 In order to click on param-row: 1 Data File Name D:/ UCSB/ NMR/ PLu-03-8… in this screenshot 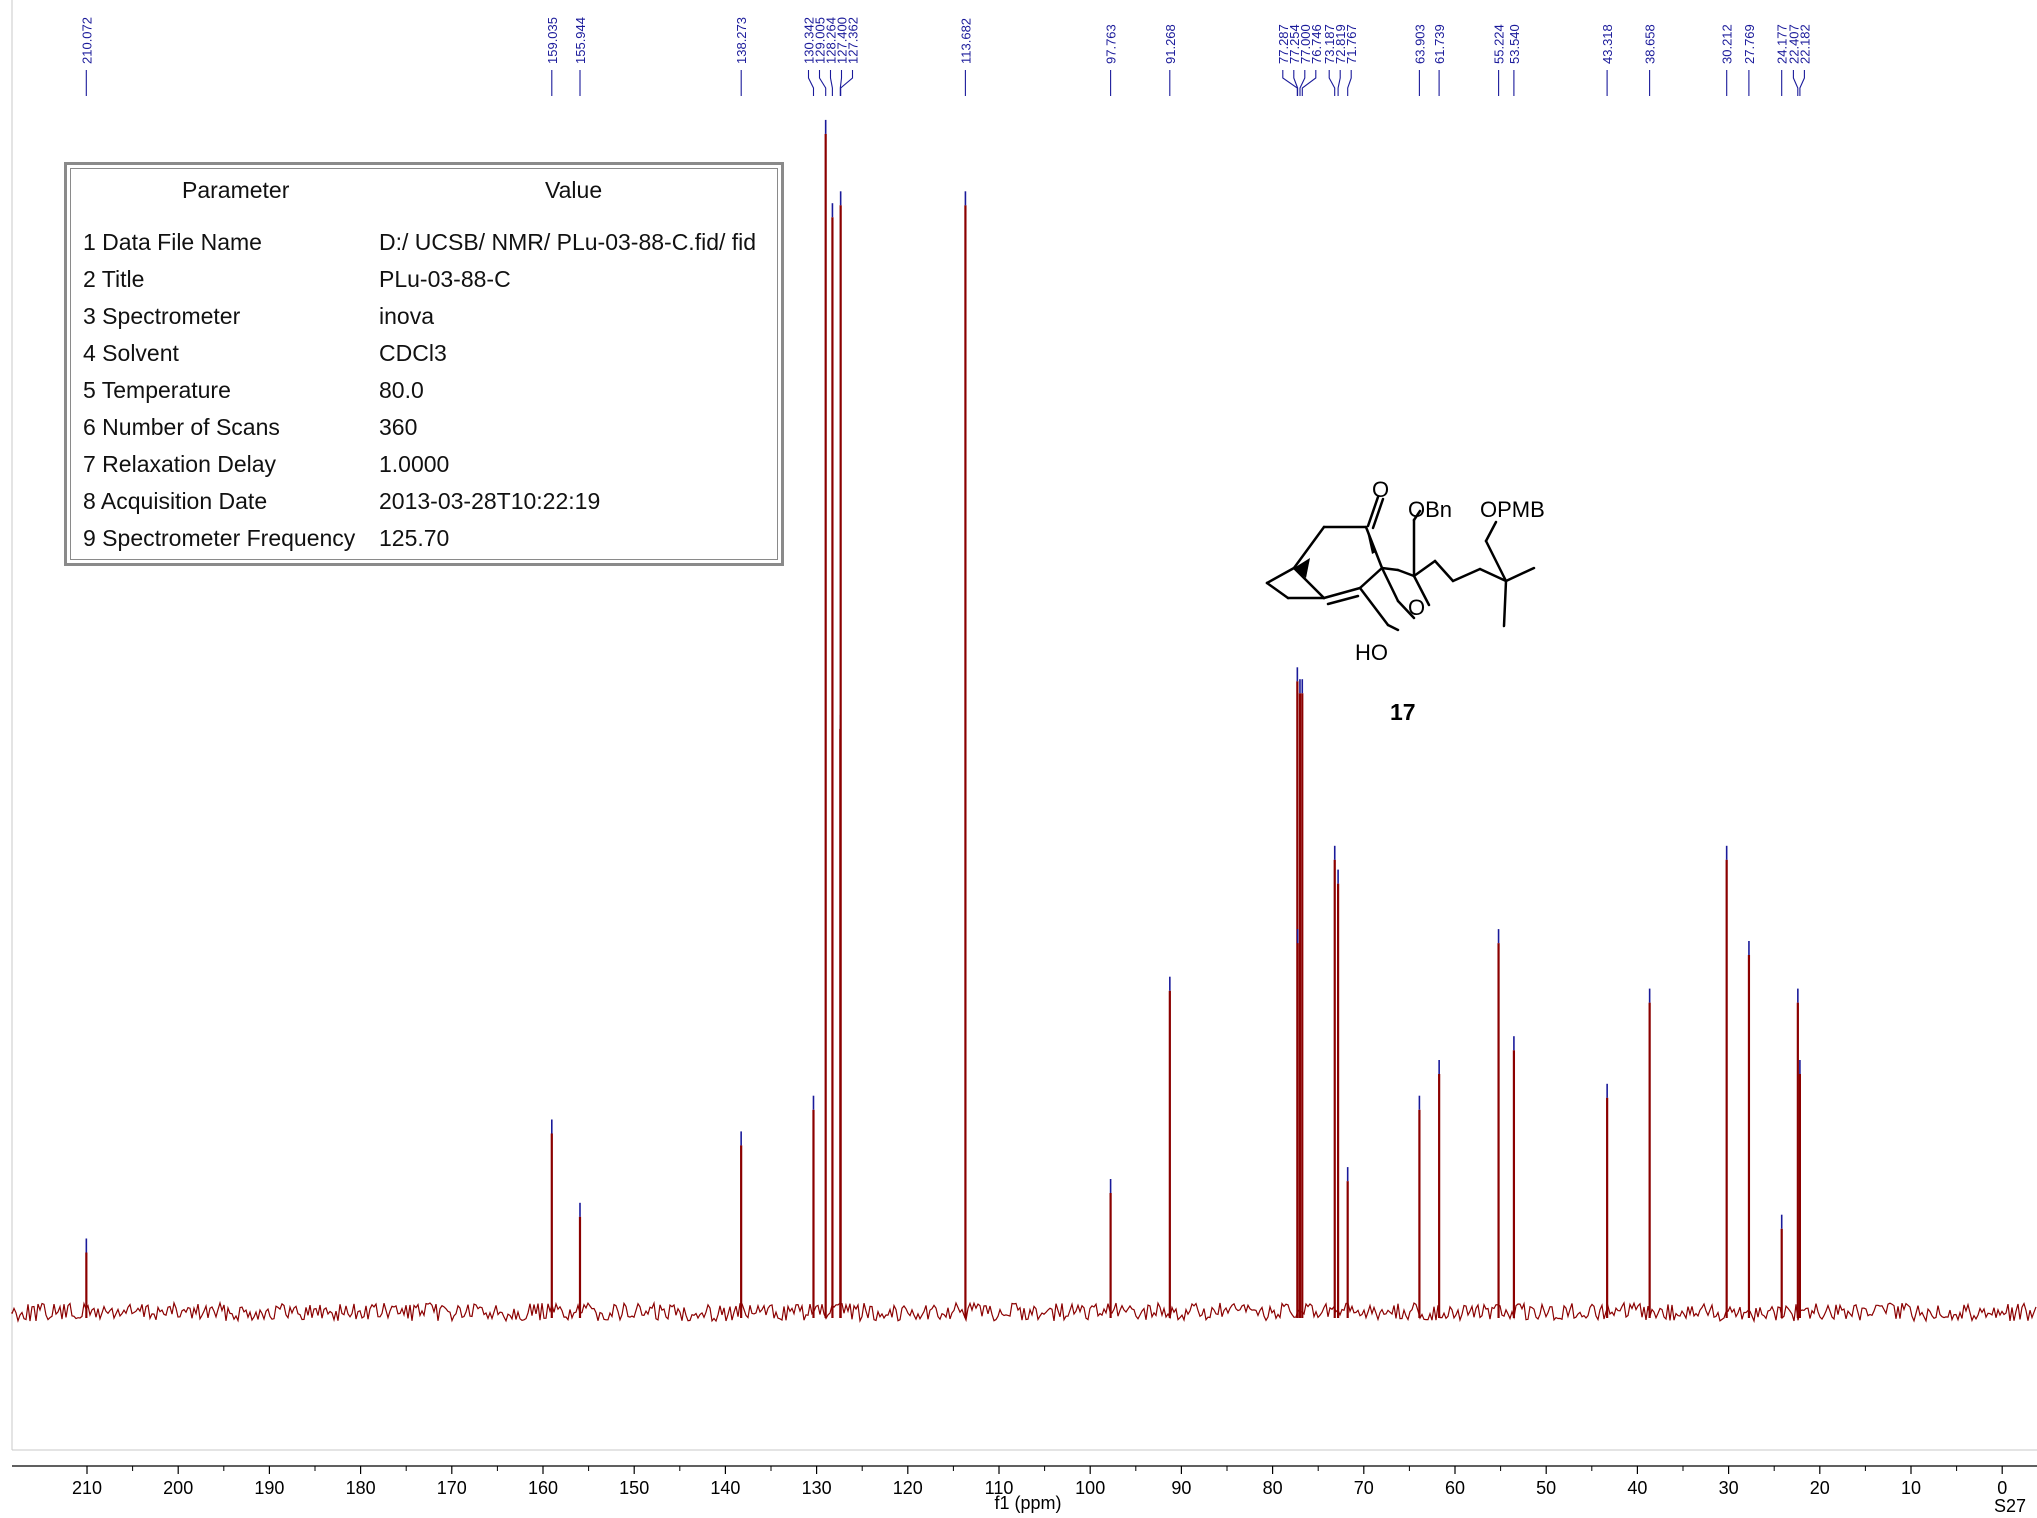, I will do `click(433, 246)`.